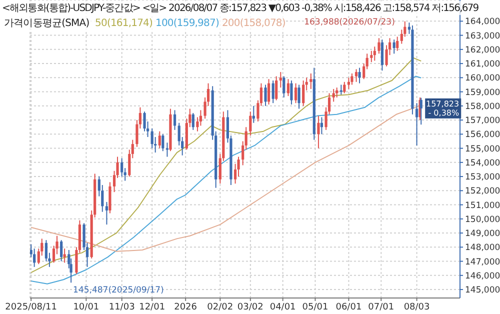  Describe the element at coordinates (482, 163) in the screenshot. I see `y-tick-label: 154,000` at that location.